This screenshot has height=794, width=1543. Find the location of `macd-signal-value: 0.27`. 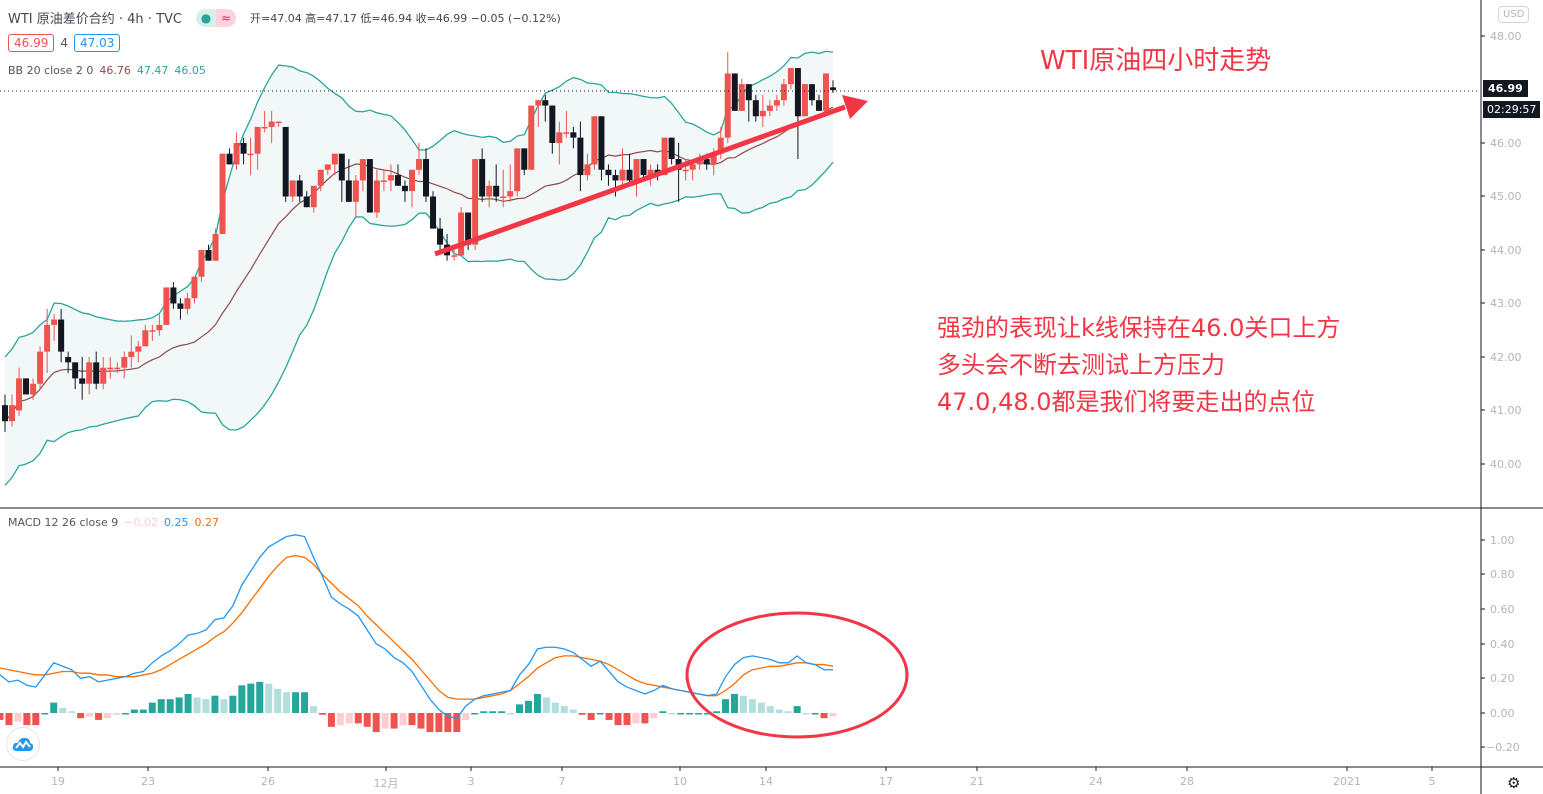

macd-signal-value: 0.27 is located at coordinates (207, 522).